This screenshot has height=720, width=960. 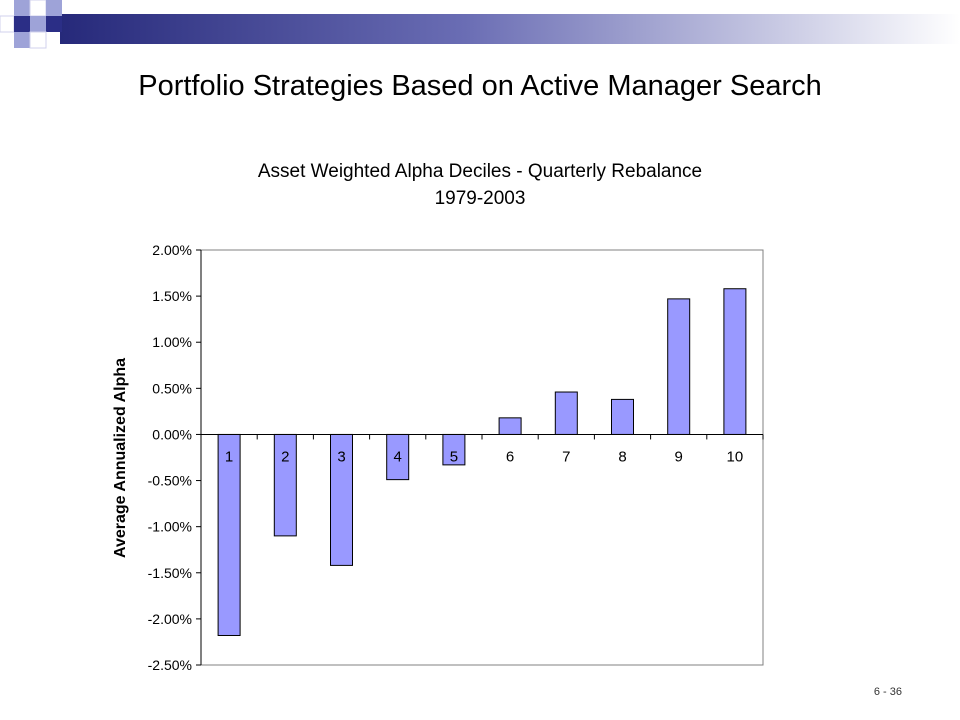 What do you see at coordinates (120, 458) in the screenshot?
I see `y-axis-label: Average Annualized Alpha` at bounding box center [120, 458].